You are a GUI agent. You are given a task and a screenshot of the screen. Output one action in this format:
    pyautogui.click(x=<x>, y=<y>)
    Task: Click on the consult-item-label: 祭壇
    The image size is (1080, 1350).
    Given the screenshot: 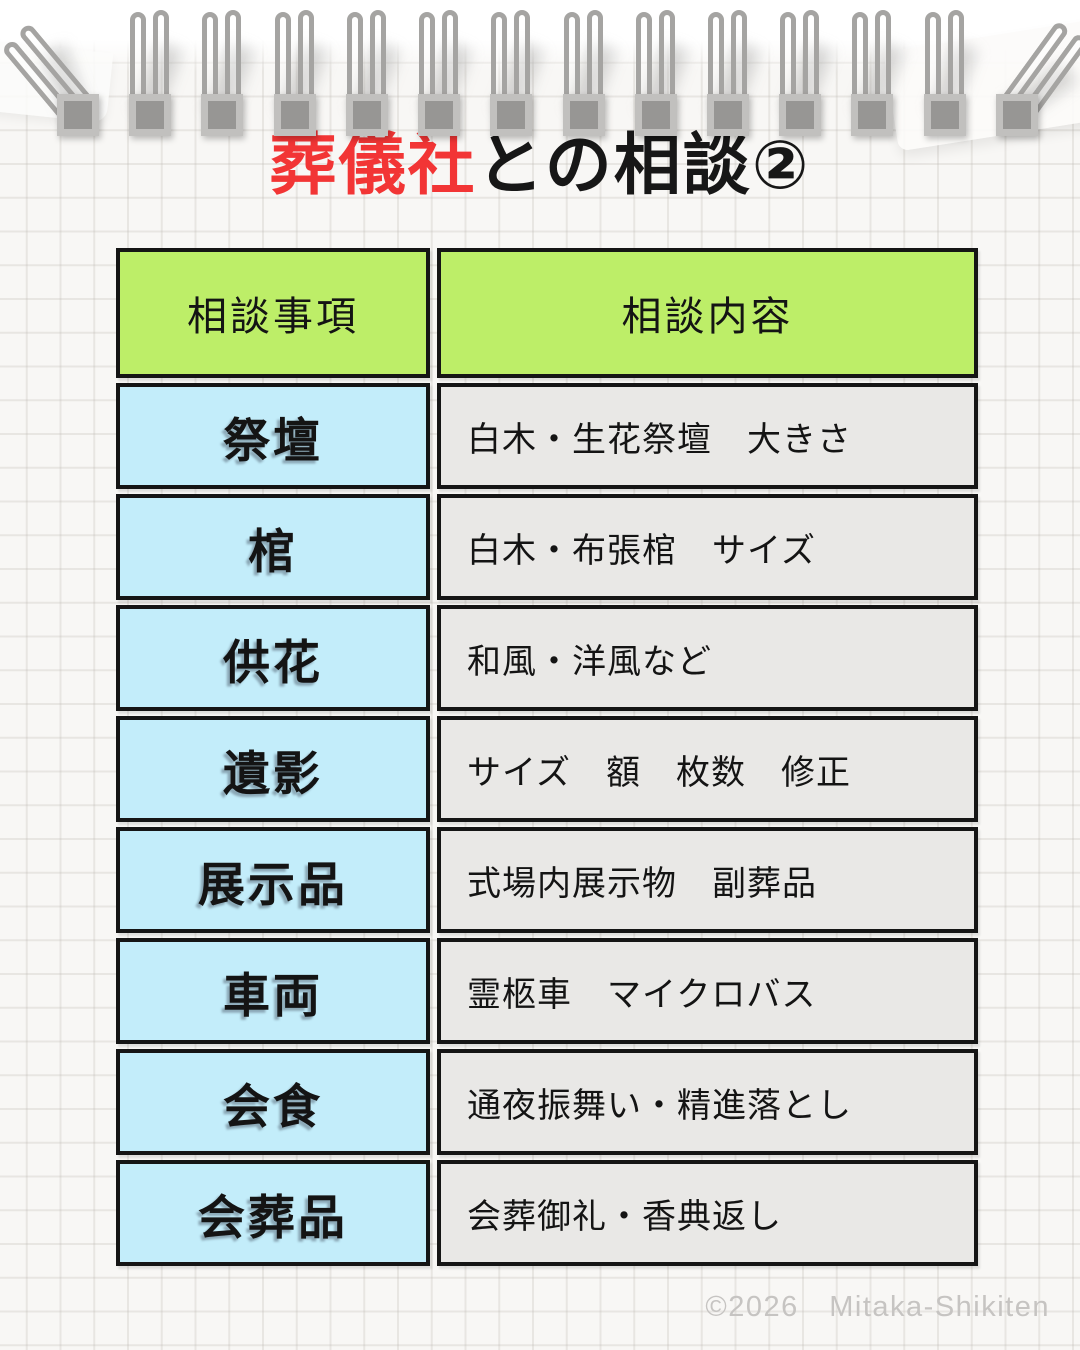 What is the action you would take?
    pyautogui.click(x=273, y=440)
    